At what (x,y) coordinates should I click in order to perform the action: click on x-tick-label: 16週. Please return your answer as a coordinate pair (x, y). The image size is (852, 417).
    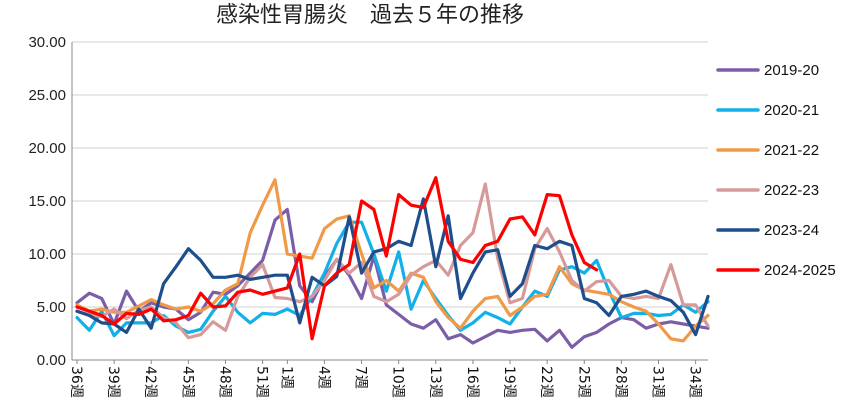
    Looking at the image, I should click on (472, 382).